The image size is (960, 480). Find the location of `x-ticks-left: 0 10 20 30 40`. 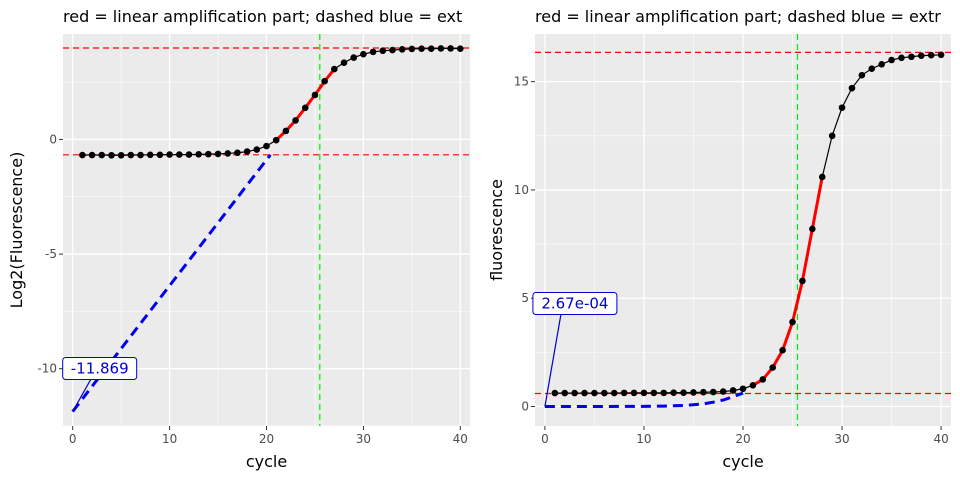

x-ticks-left: 0 10 20 30 40 is located at coordinates (268, 436).